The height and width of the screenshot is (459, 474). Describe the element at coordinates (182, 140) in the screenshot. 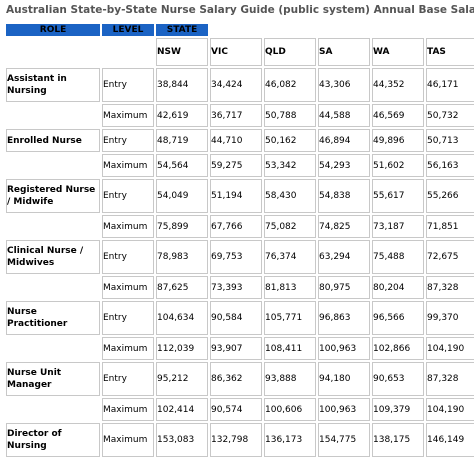

I see `salary-cell: 48,719` at that location.